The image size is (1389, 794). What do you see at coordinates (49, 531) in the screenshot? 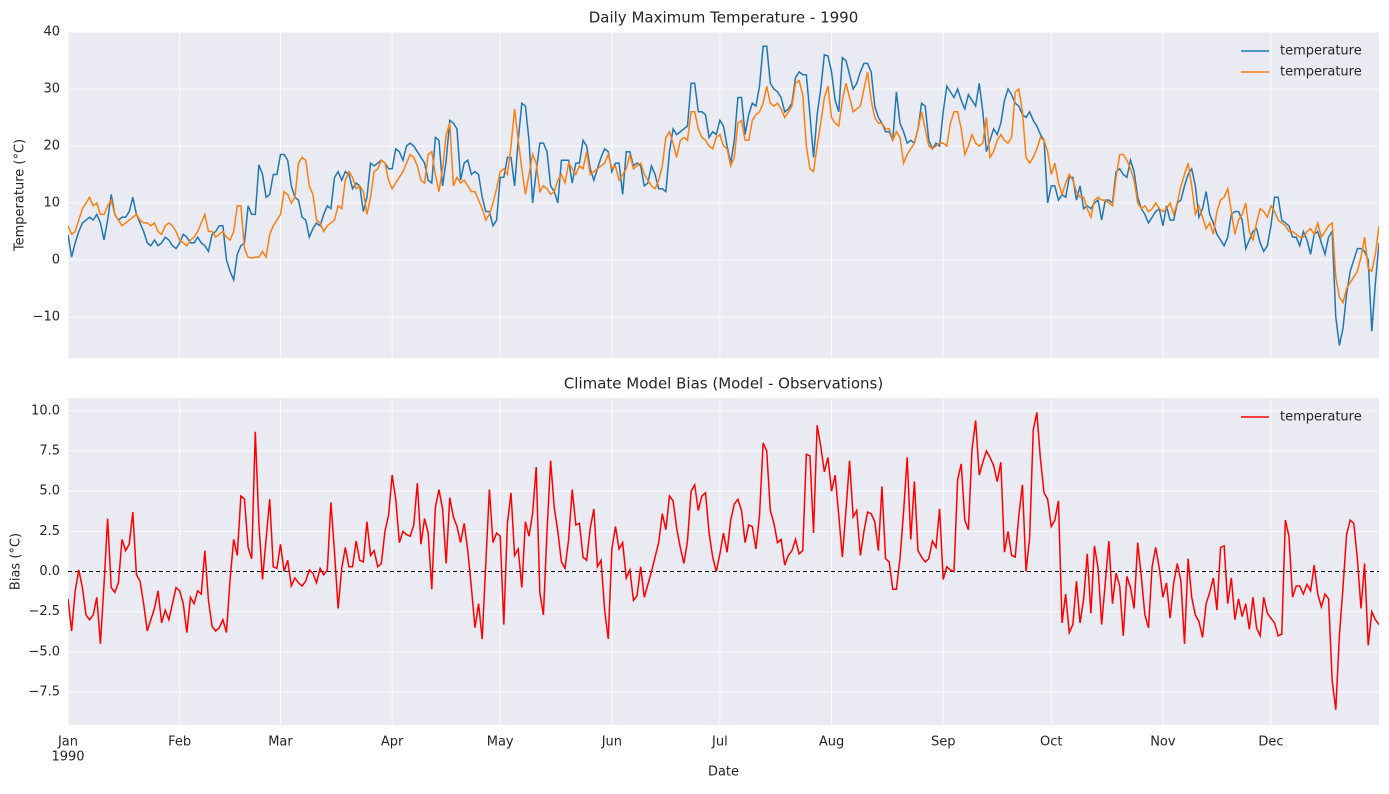
I see `y-tick-label: 2.5` at bounding box center [49, 531].